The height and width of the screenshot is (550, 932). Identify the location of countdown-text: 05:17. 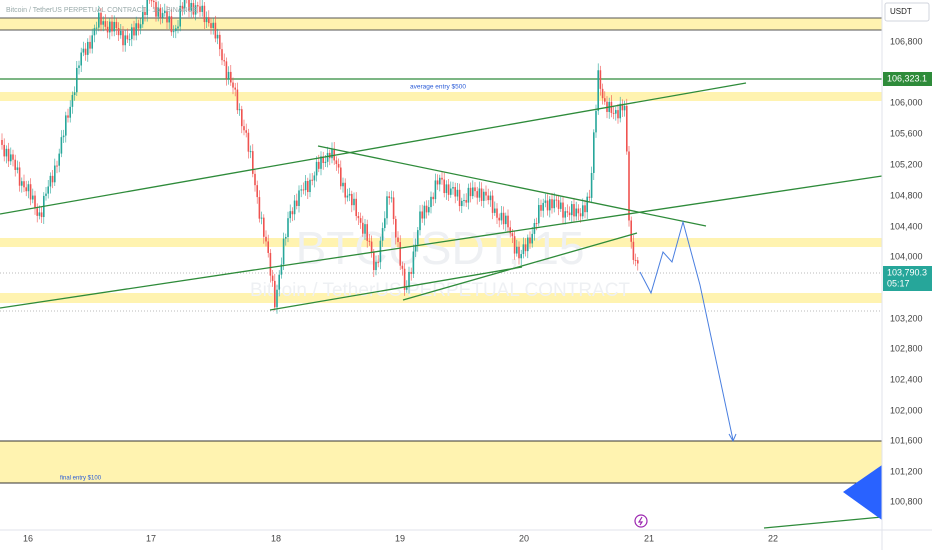
(898, 283).